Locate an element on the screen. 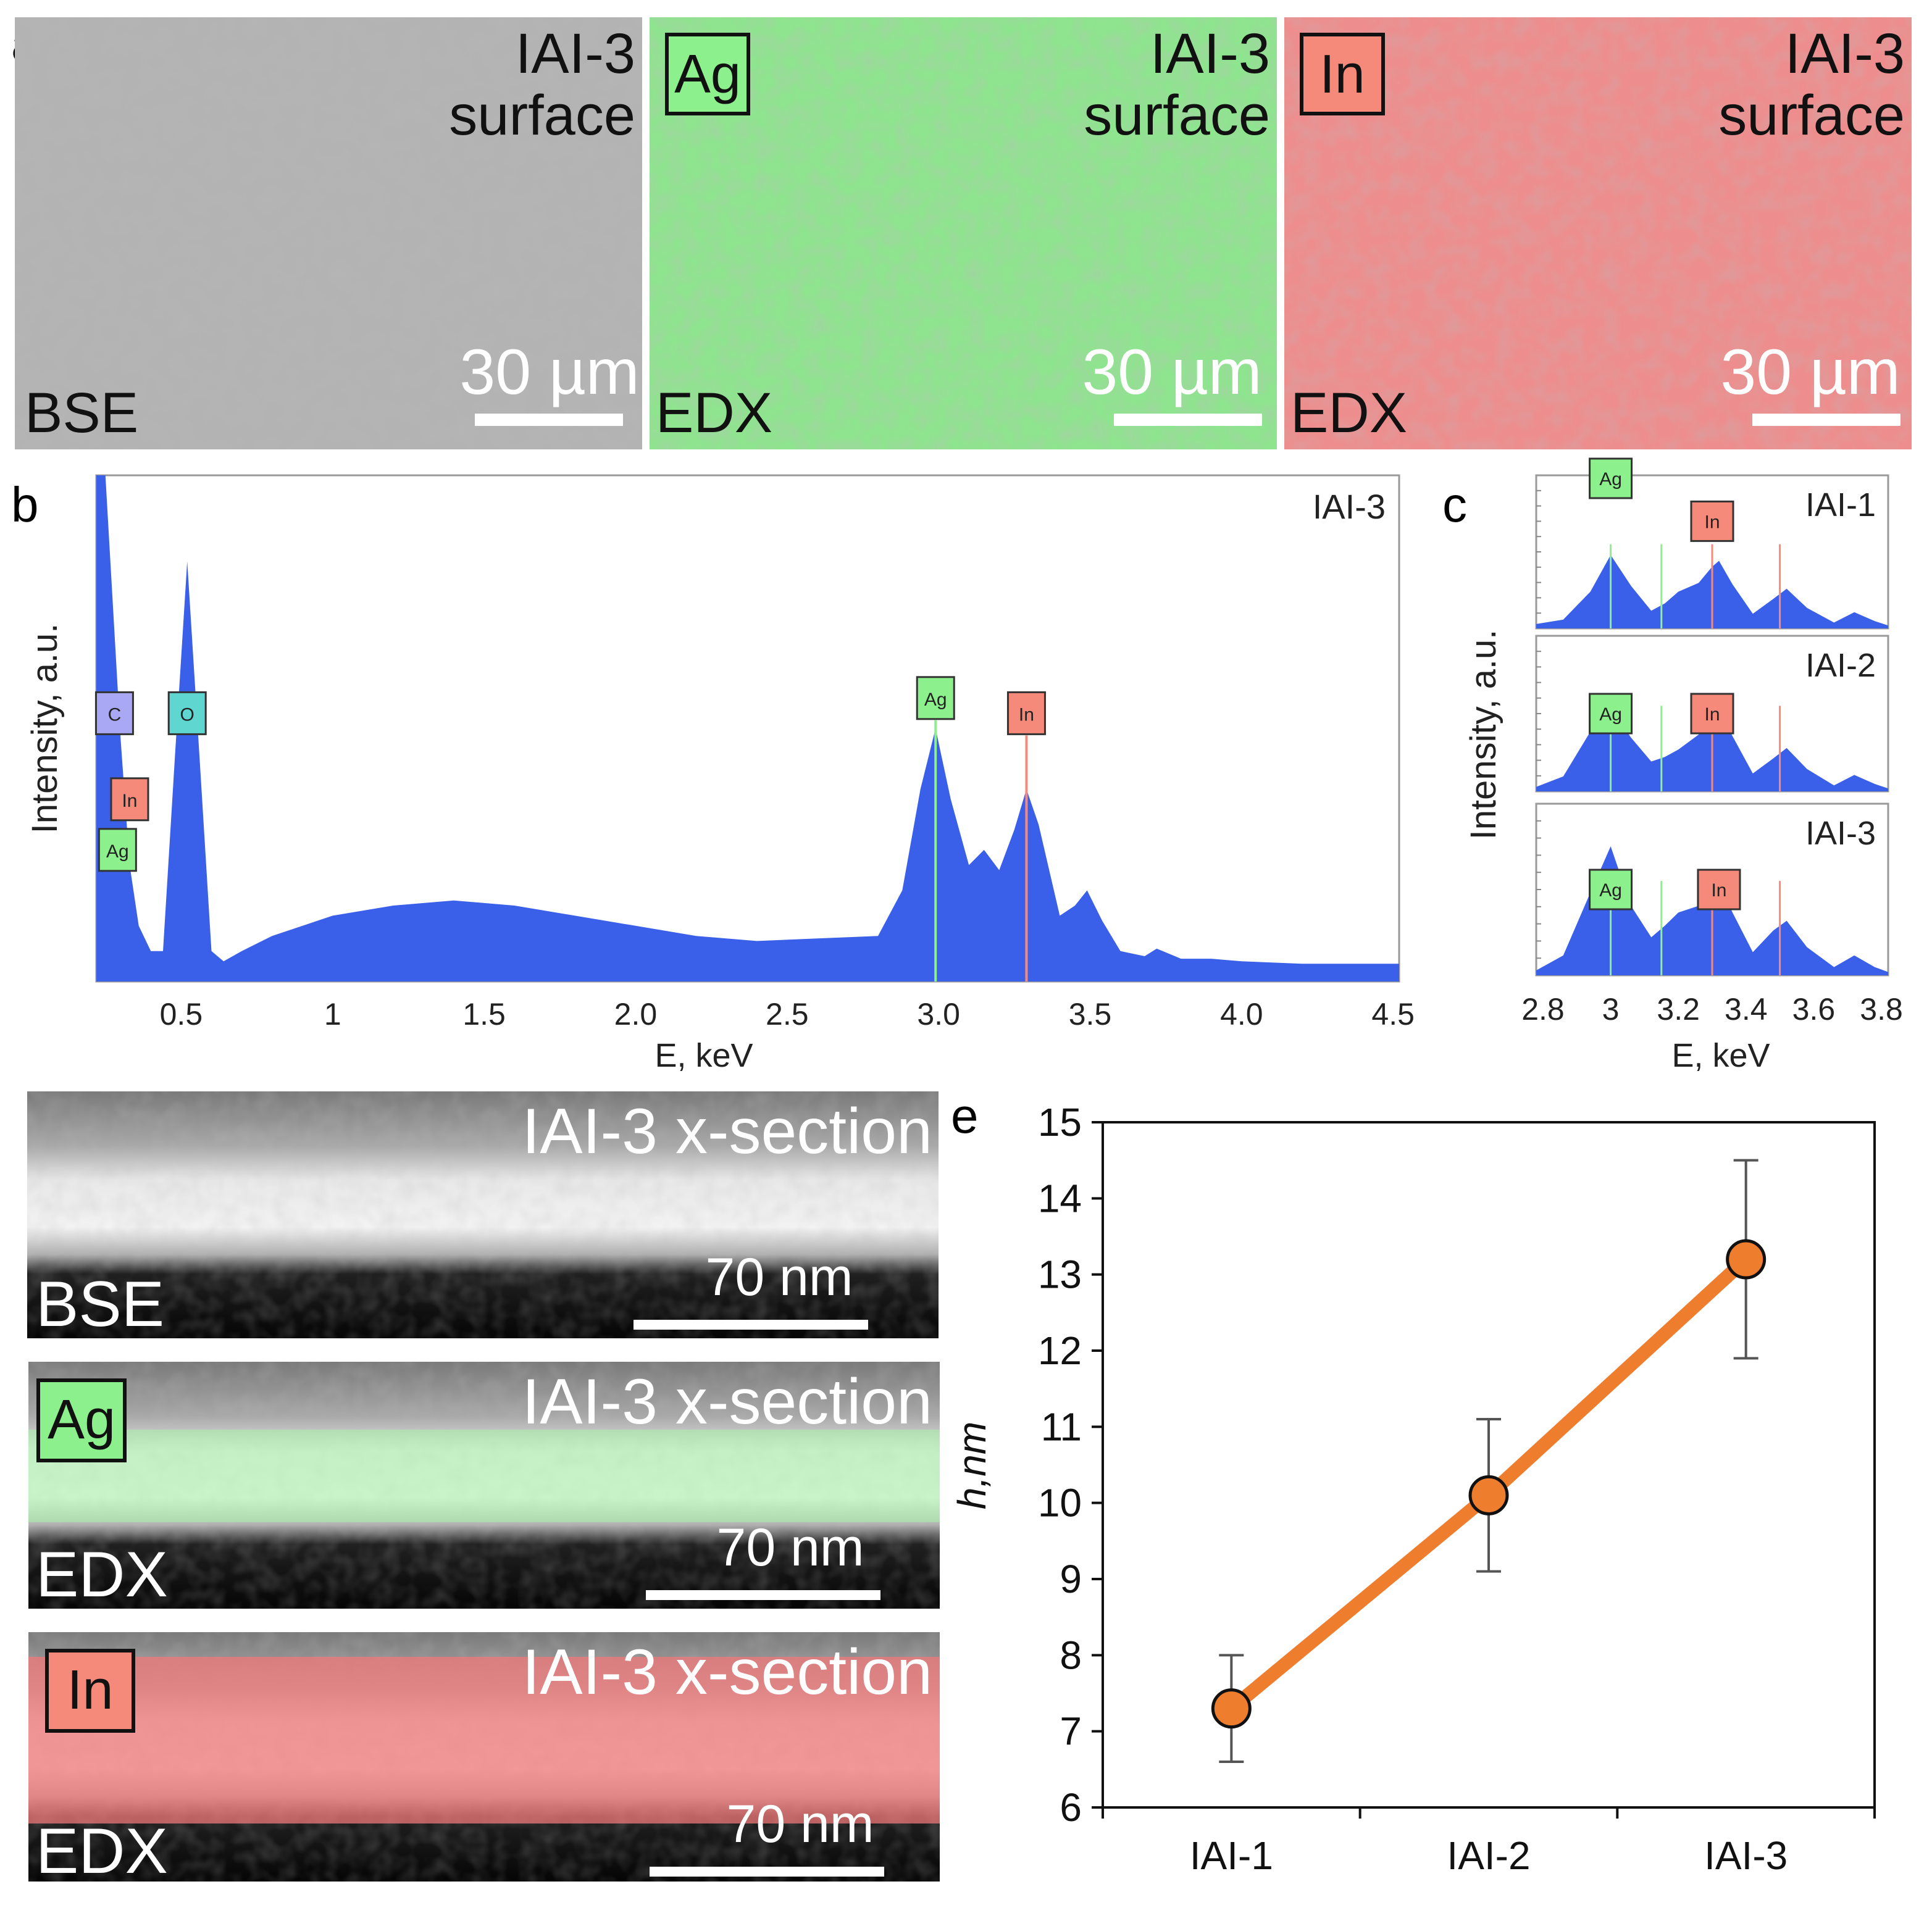  x-tick-label: 1 is located at coordinates (333, 1014).